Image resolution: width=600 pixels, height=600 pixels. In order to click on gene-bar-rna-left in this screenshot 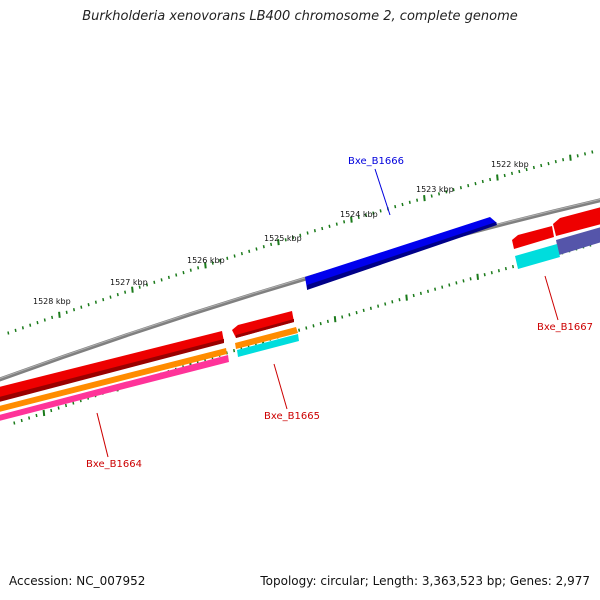, I will do `click(113, 380)`.